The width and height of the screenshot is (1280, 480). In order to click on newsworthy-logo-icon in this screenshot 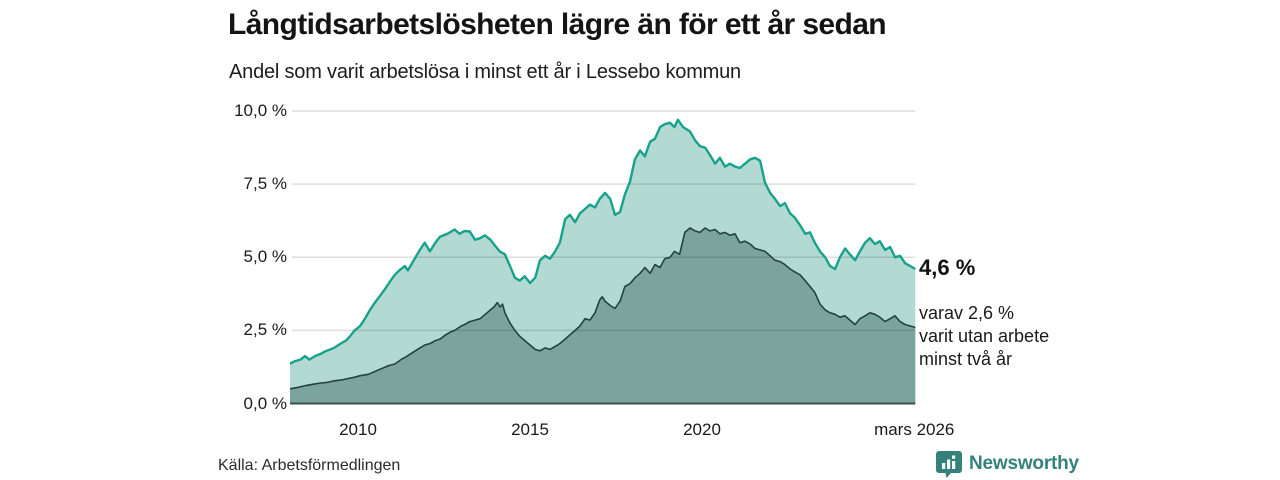, I will do `click(949, 464)`.